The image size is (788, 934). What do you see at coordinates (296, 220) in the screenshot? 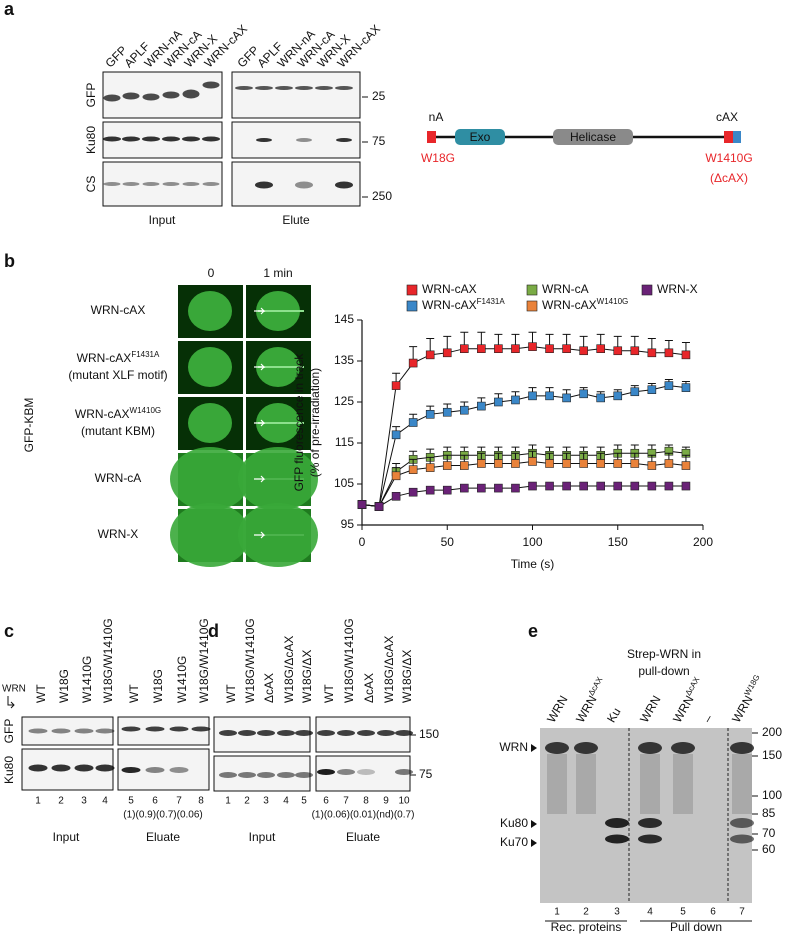
I see `group-label: Elute` at bounding box center [296, 220].